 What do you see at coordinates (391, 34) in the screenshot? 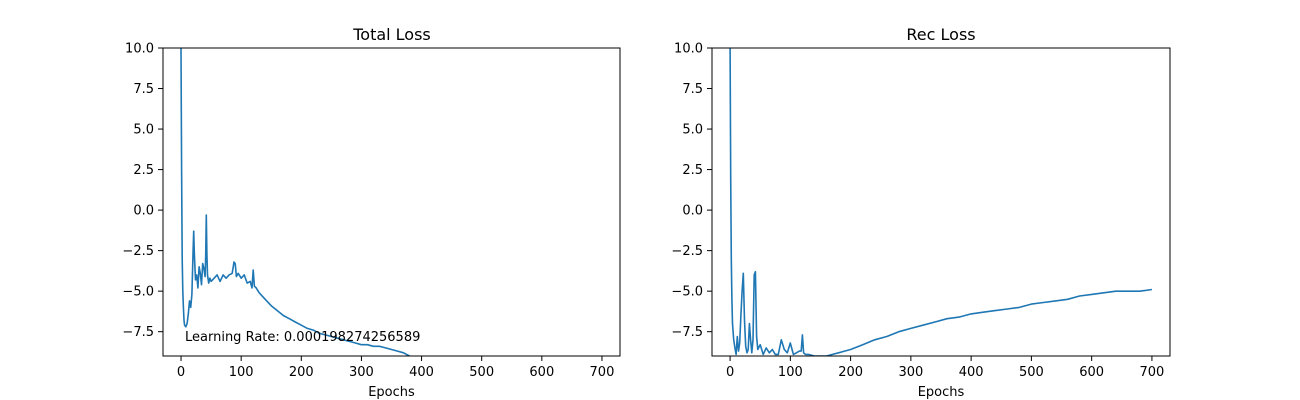
I see `chart-title: Total Loss` at bounding box center [391, 34].